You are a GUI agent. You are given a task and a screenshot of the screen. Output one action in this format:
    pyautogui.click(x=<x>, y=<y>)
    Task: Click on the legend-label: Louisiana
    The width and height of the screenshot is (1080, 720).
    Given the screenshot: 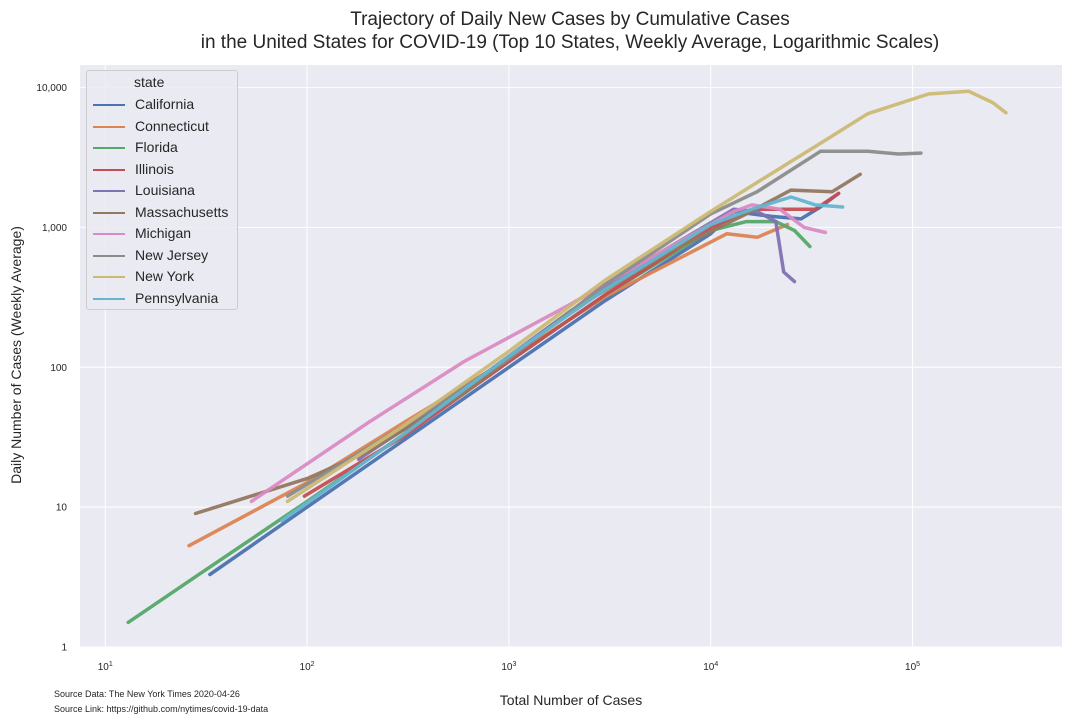 What is the action you would take?
    pyautogui.click(x=165, y=190)
    